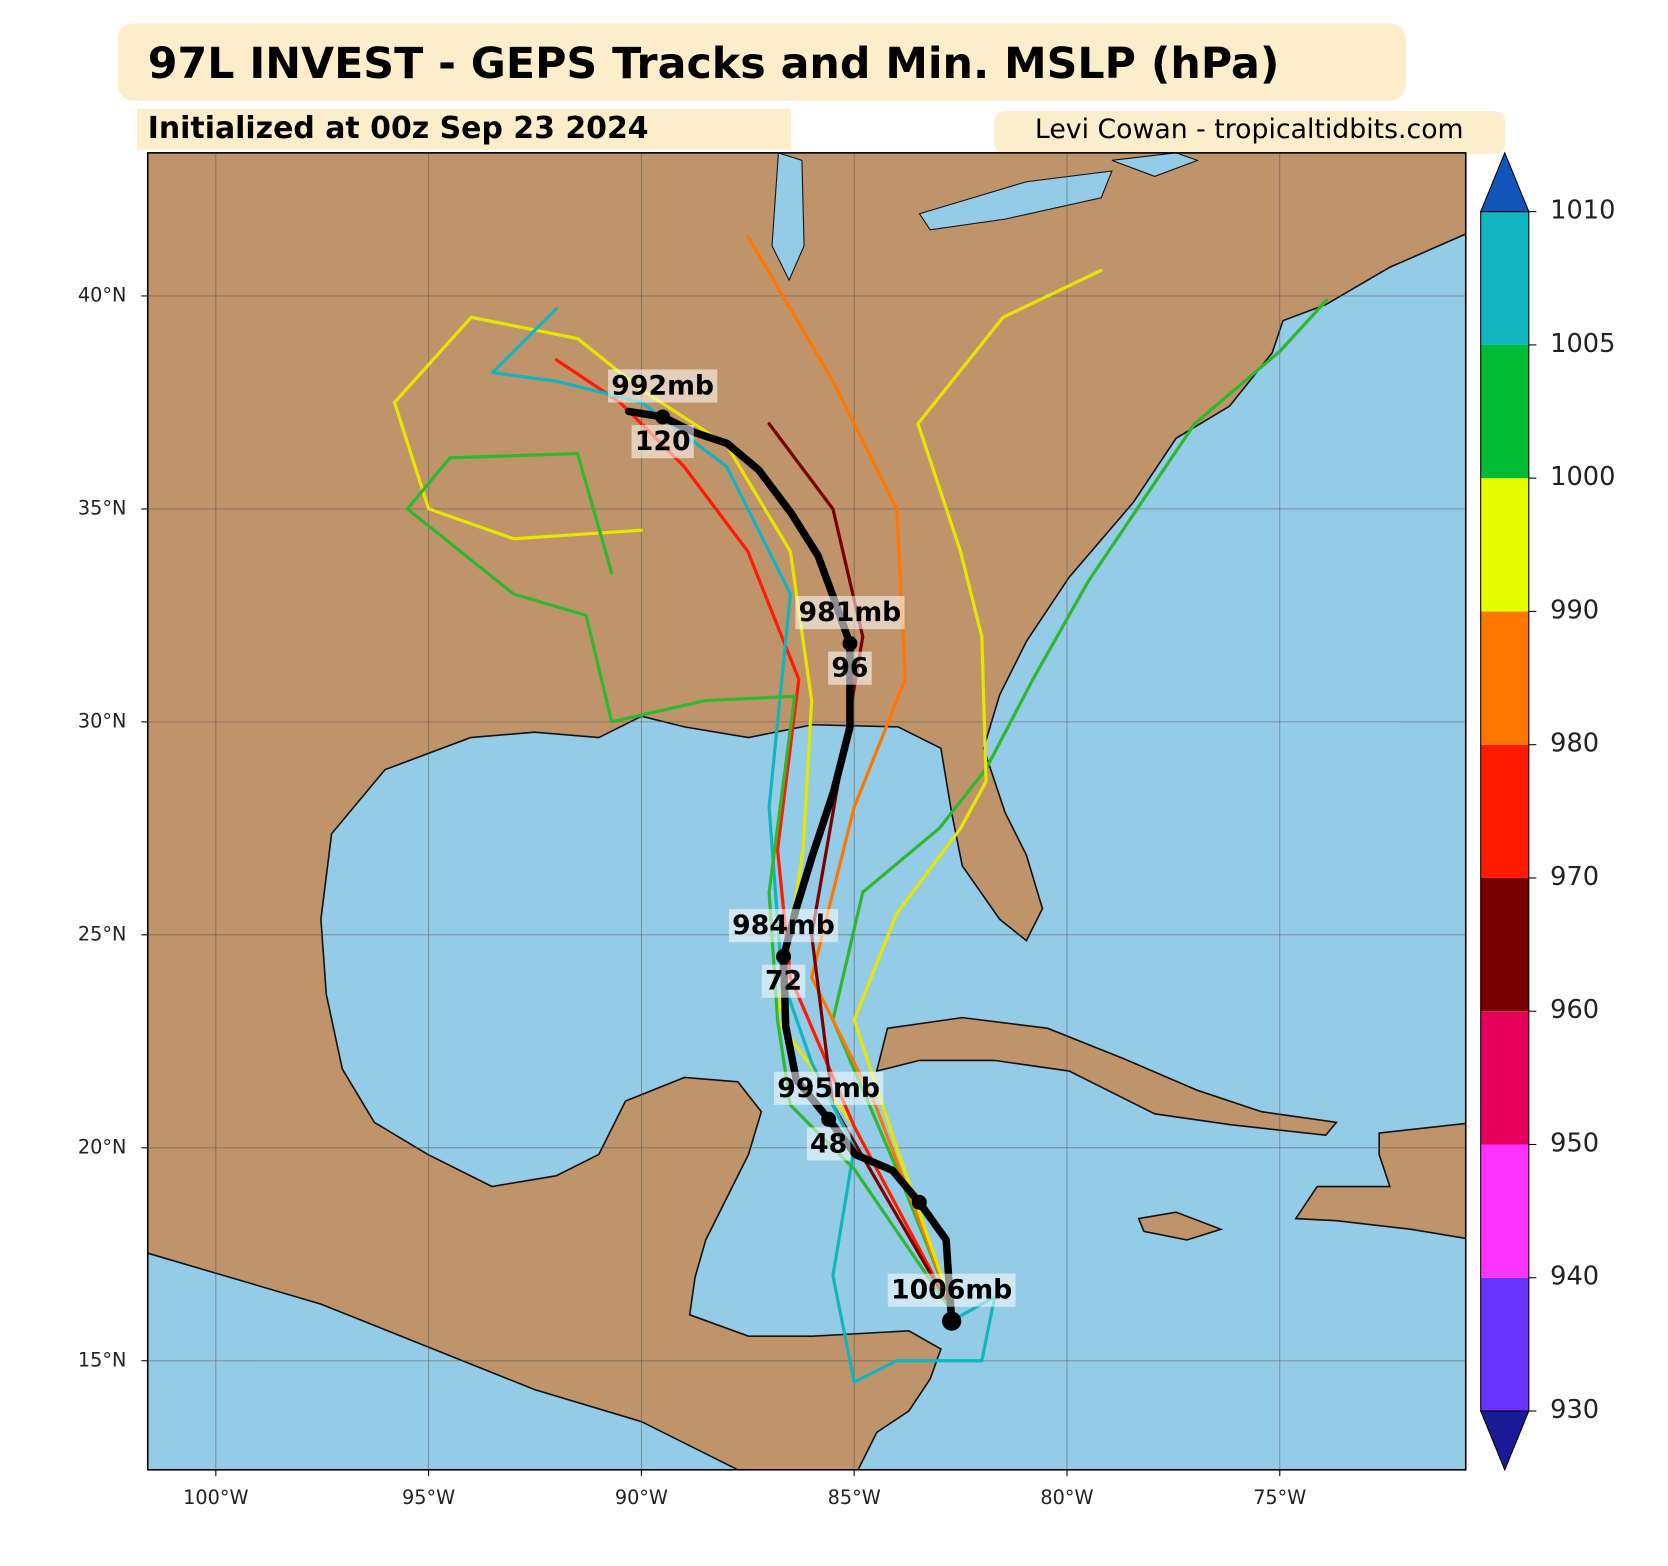 Image resolution: width=1668 pixels, height=1566 pixels. What do you see at coordinates (102, 1359) in the screenshot?
I see `y-tick-label: 15°N` at bounding box center [102, 1359].